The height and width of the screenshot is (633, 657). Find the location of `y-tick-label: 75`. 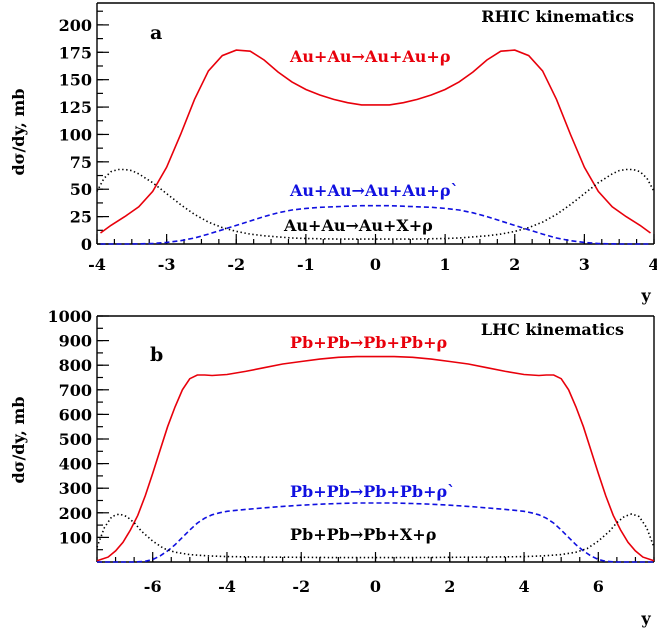

y-tick-label: 75 is located at coordinates (81, 162).